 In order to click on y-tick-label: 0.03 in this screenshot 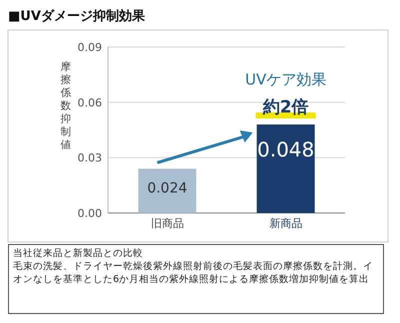, I will do `click(90, 158)`.